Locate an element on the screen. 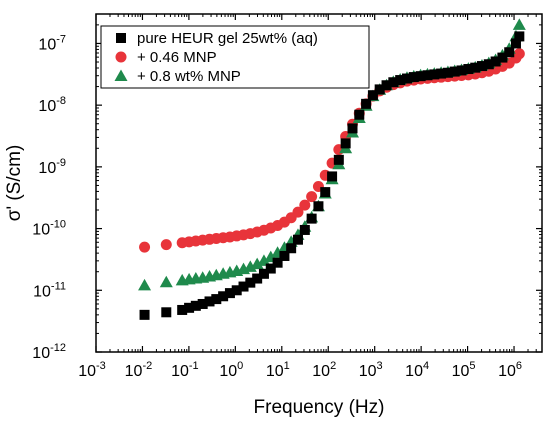  x-tick-label: 10⁻¹ is located at coordinates (185, 370).